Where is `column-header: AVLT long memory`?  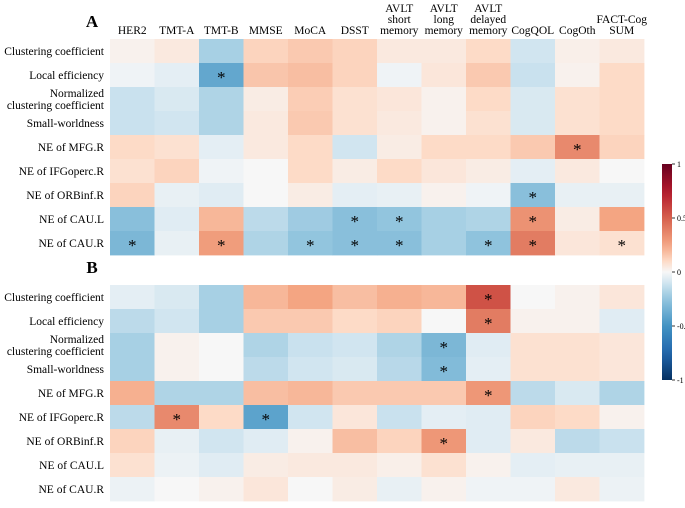
column-header: AVLT long memory is located at coordinates (444, 20).